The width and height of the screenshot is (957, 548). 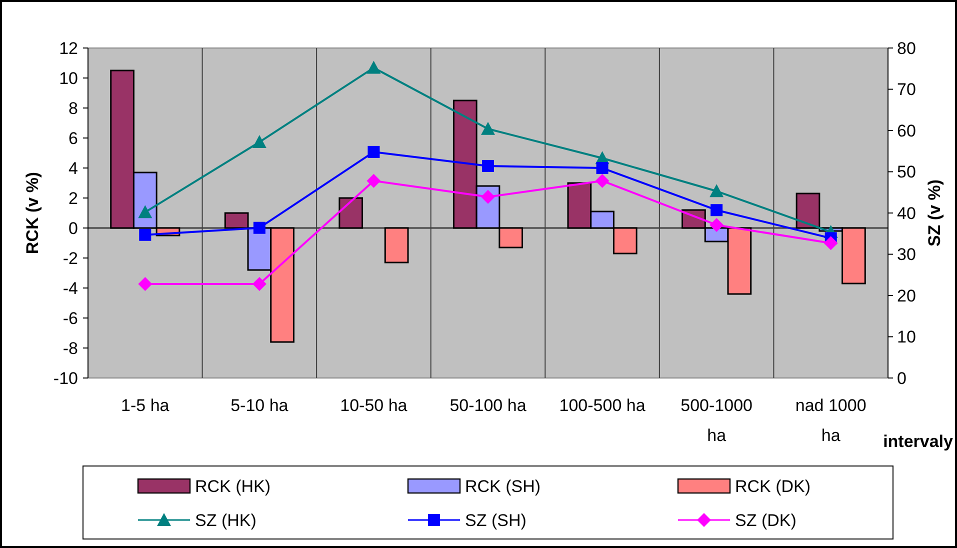 I want to click on legend-label: RCK (HK), so click(x=233, y=486).